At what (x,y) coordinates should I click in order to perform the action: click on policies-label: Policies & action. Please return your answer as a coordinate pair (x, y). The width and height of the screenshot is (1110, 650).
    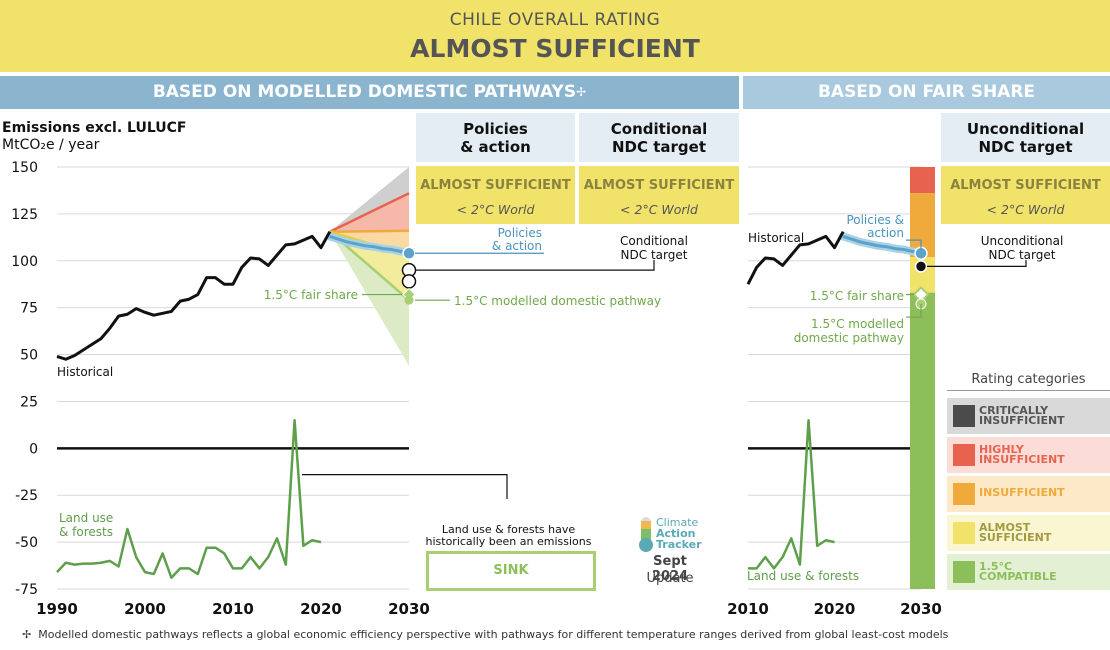
    Looking at the image, I should click on (516, 239).